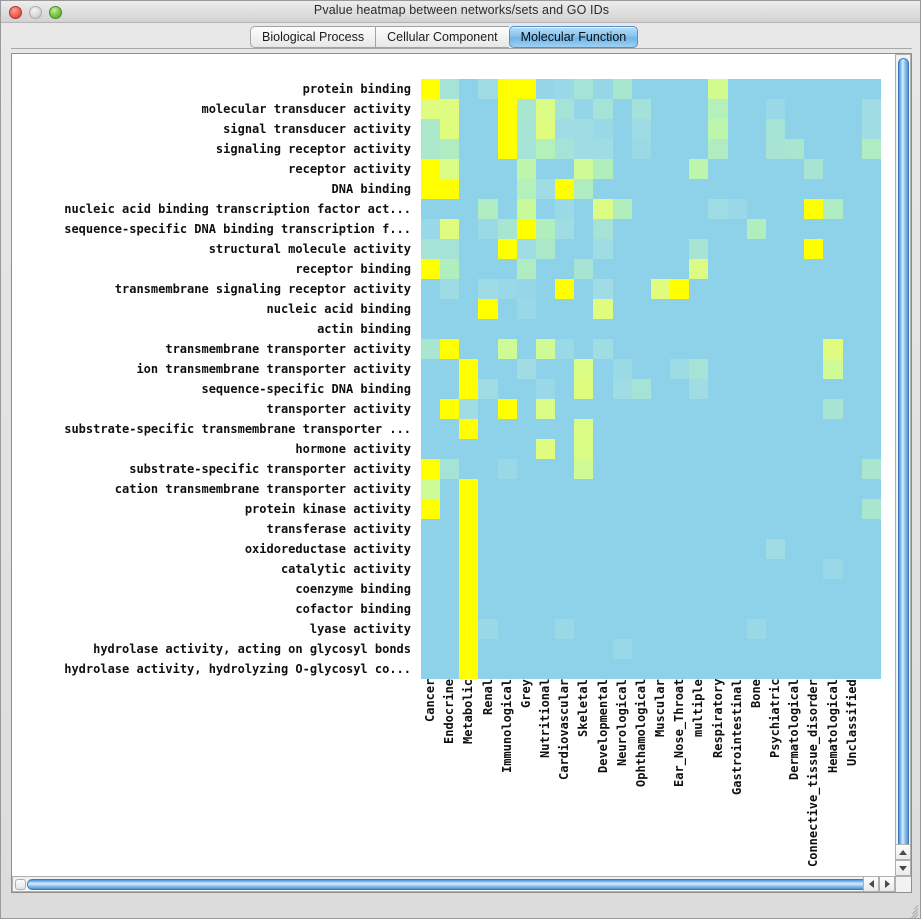  What do you see at coordinates (573, 37) in the screenshot?
I see `tab-molecular-function: Molecular Function` at bounding box center [573, 37].